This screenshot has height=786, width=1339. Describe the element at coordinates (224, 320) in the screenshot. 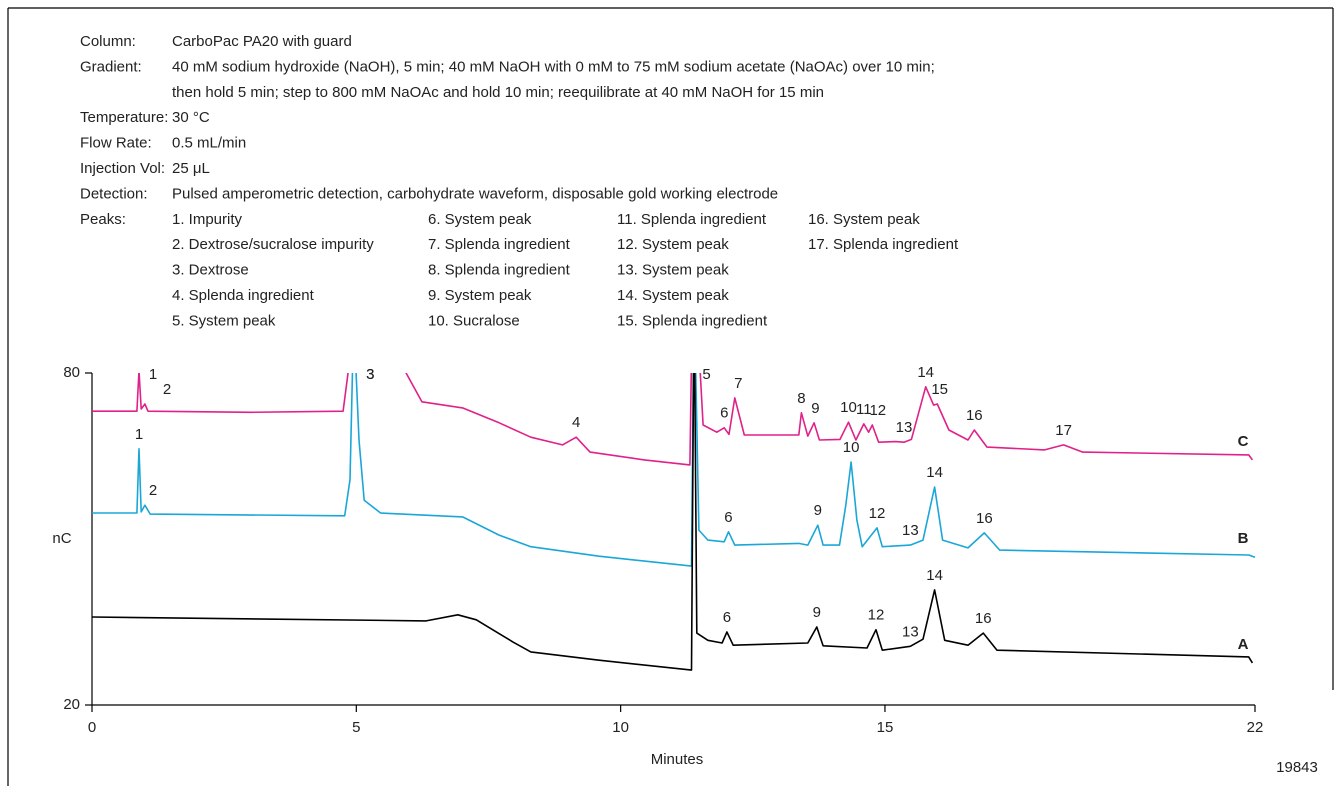

I see `peak-entry: 5. System peak` at that location.